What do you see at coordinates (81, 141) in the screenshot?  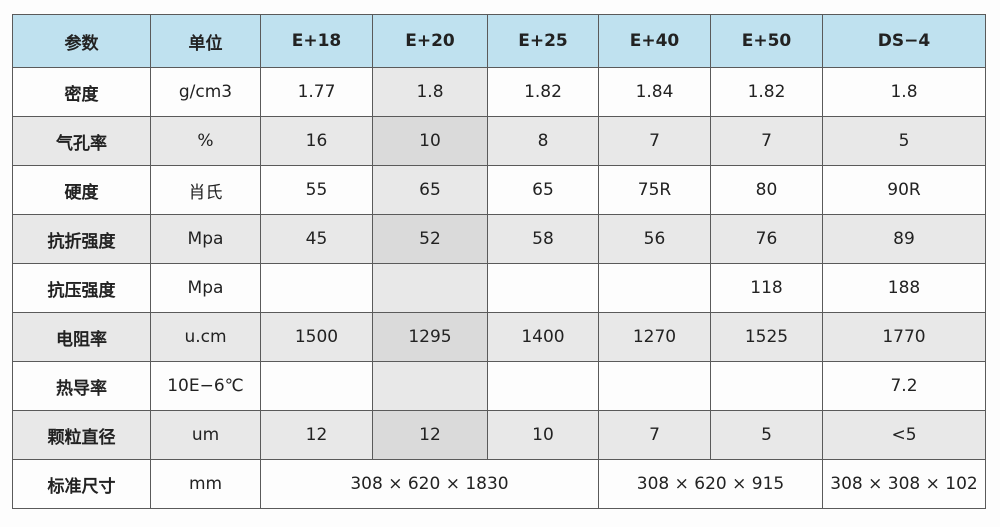 I see `row-label: 气孔率` at bounding box center [81, 141].